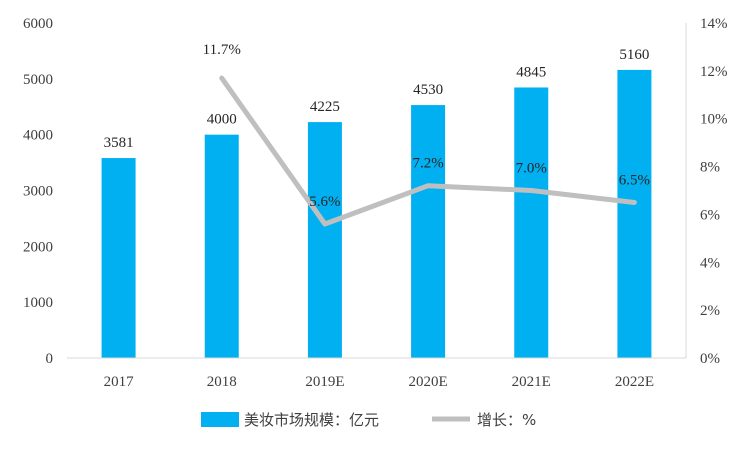 This screenshot has width=750, height=450. What do you see at coordinates (38, 247) in the screenshot?
I see `left-tick-label: 2000` at bounding box center [38, 247].